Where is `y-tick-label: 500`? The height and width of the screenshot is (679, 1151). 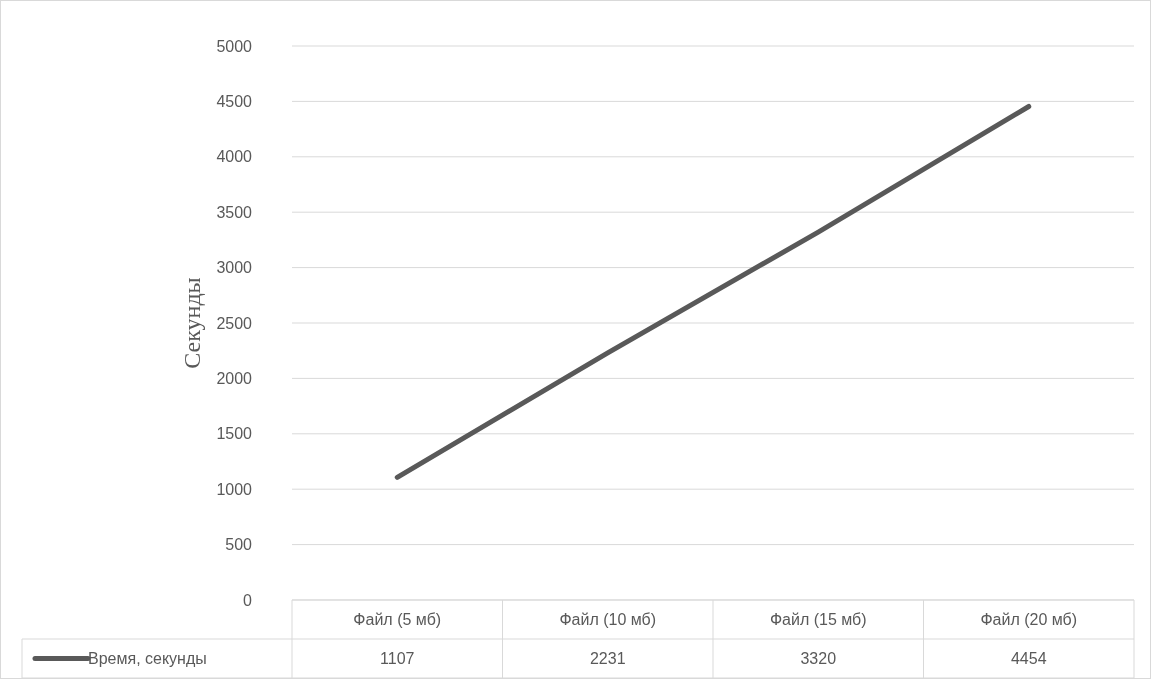 y-tick-label: 500 is located at coordinates (239, 545).